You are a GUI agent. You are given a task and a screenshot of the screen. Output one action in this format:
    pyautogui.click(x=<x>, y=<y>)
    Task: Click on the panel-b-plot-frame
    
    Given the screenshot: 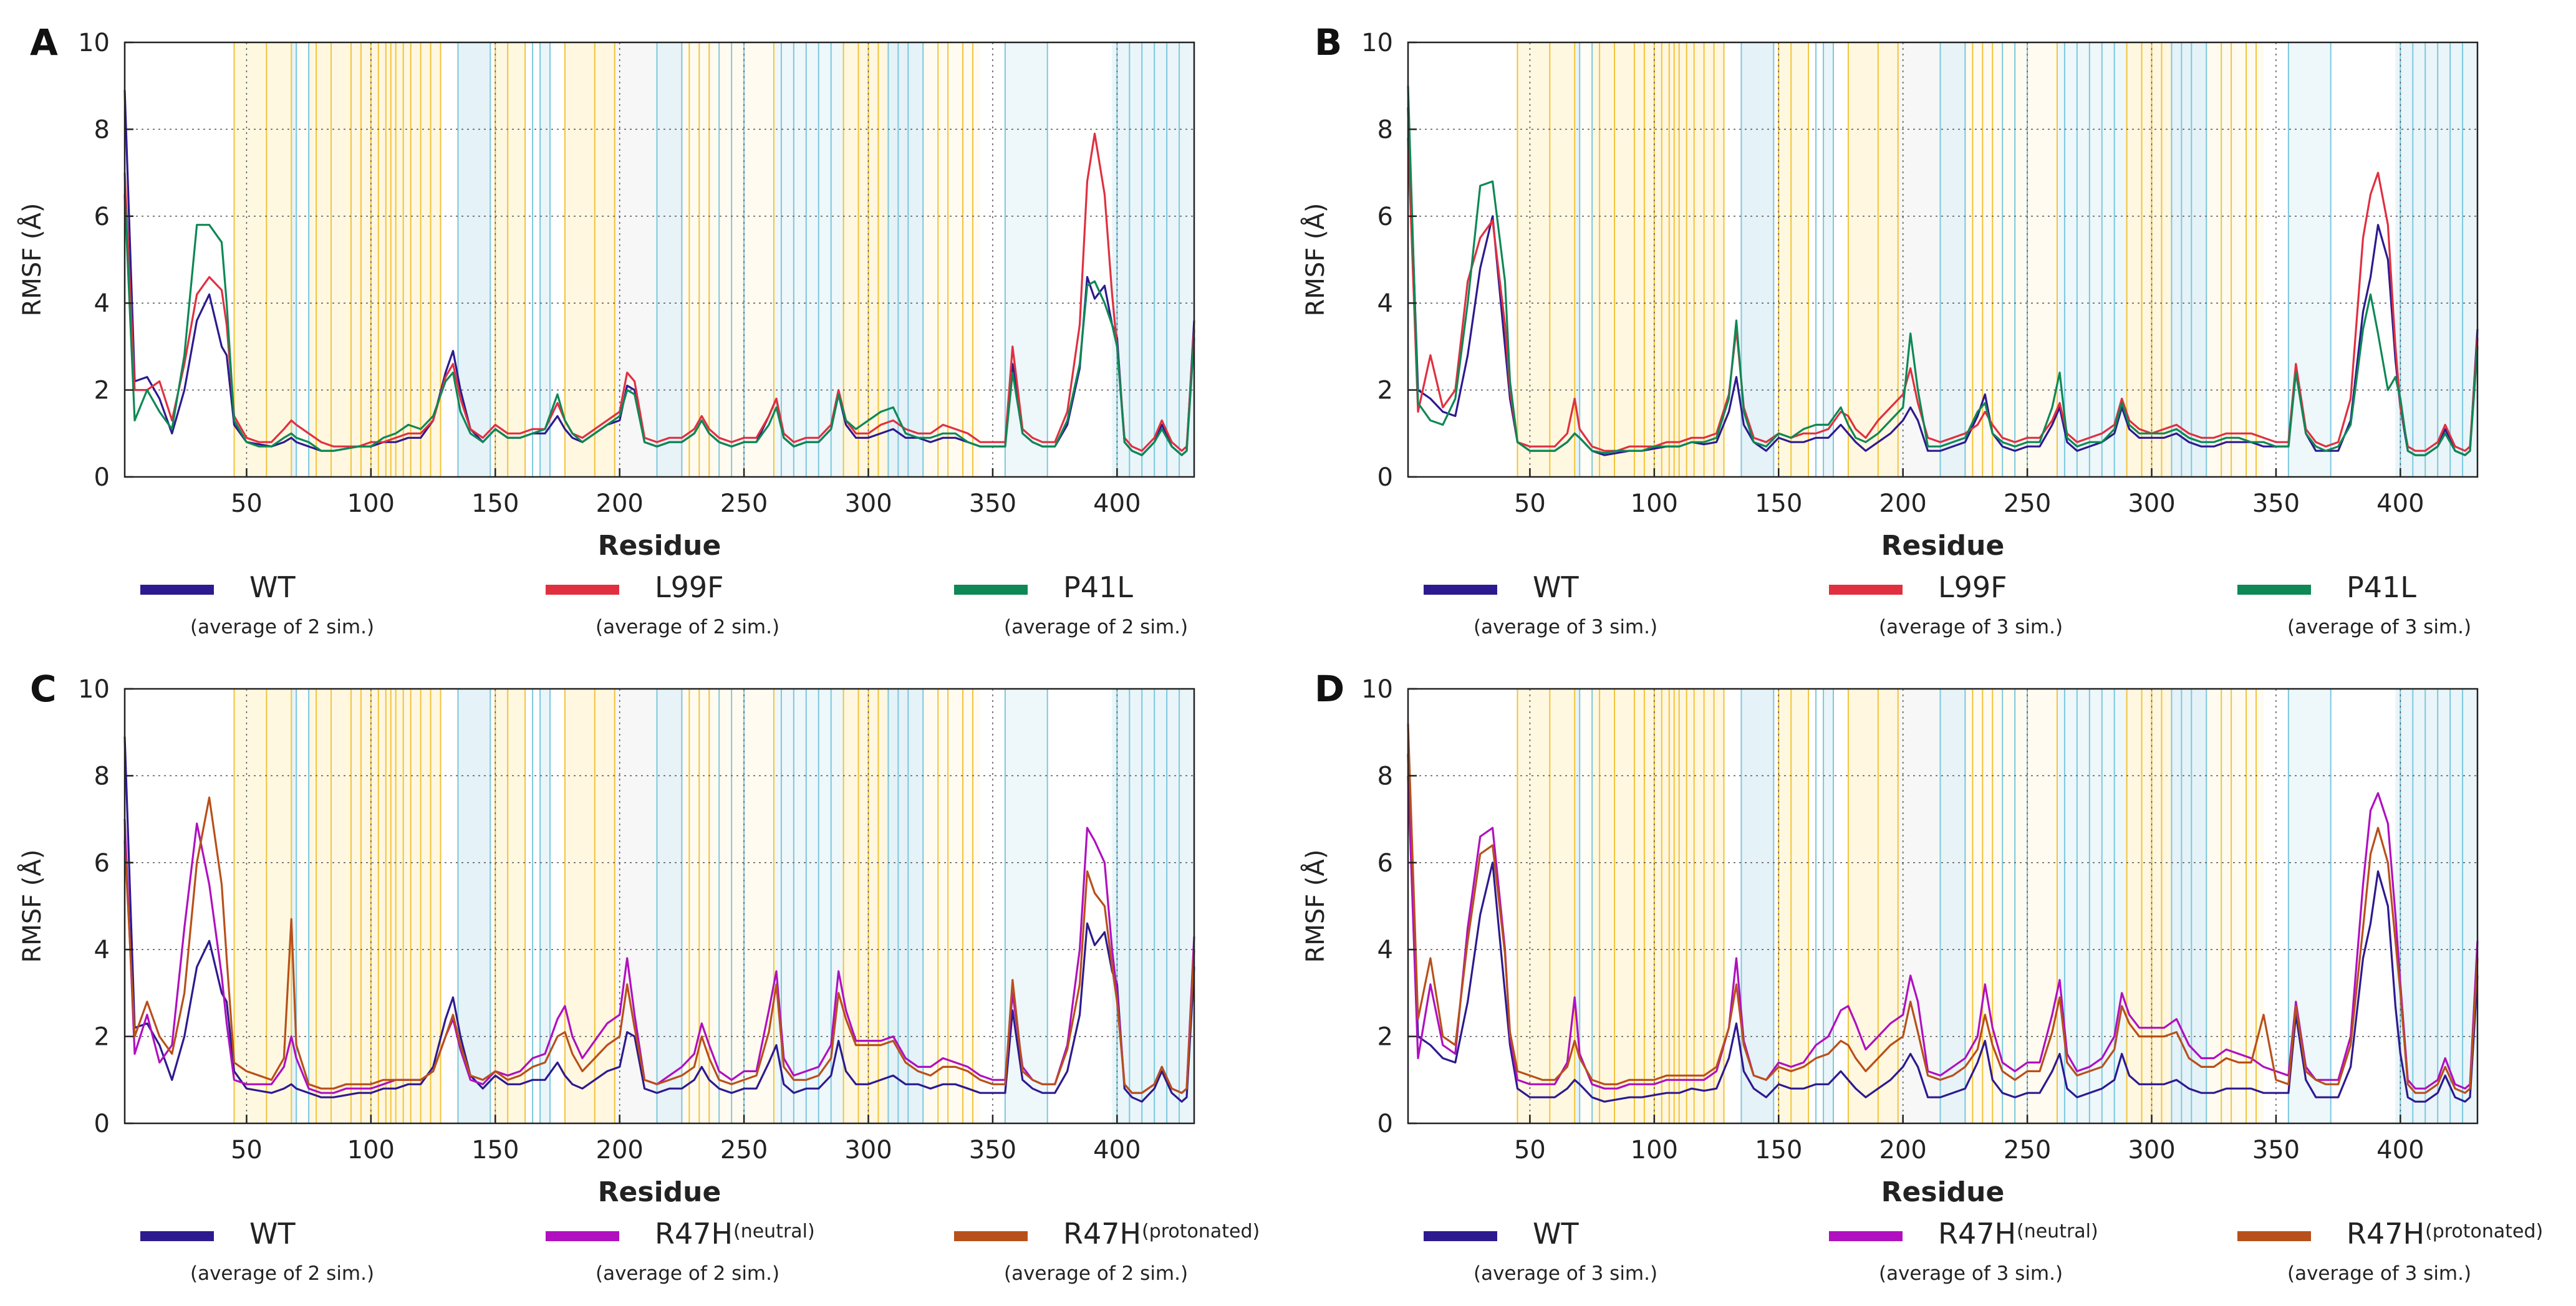 What is the action you would take?
    pyautogui.click(x=1943, y=259)
    